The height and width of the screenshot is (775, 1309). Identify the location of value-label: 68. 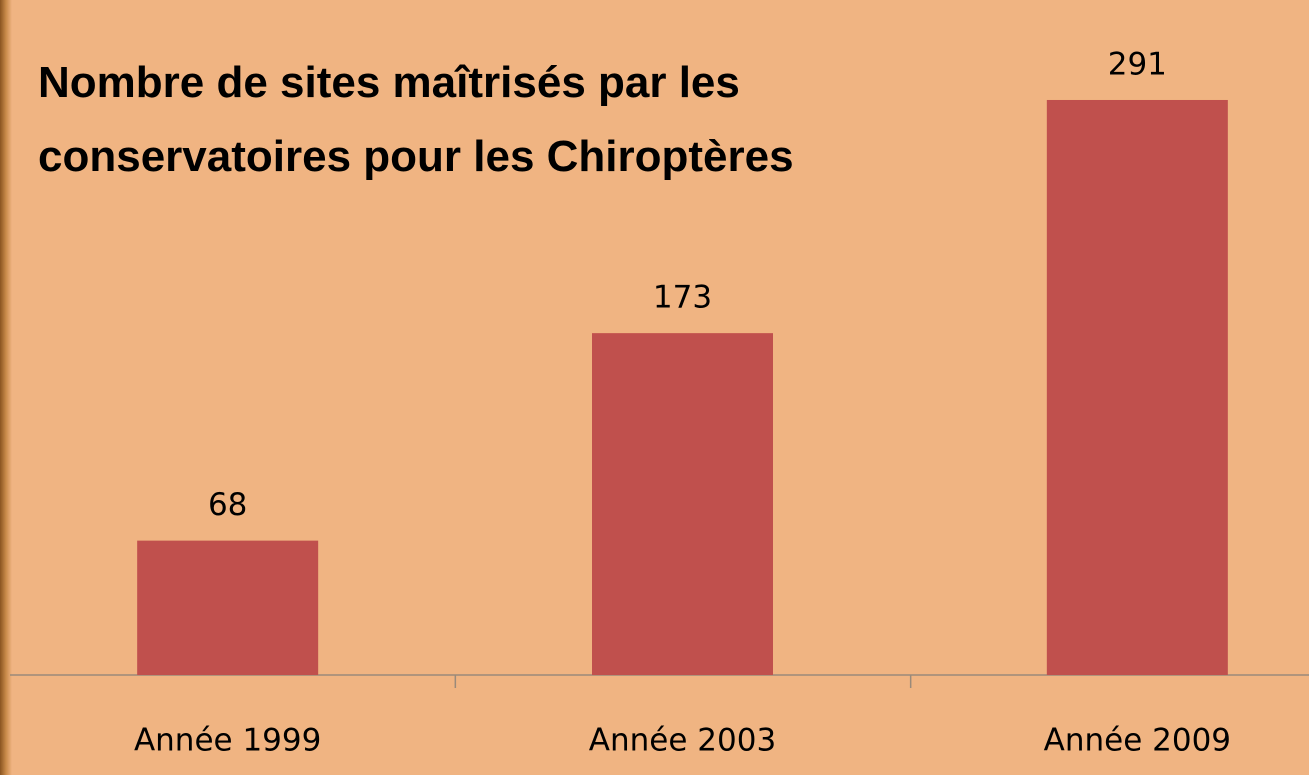
(227, 505).